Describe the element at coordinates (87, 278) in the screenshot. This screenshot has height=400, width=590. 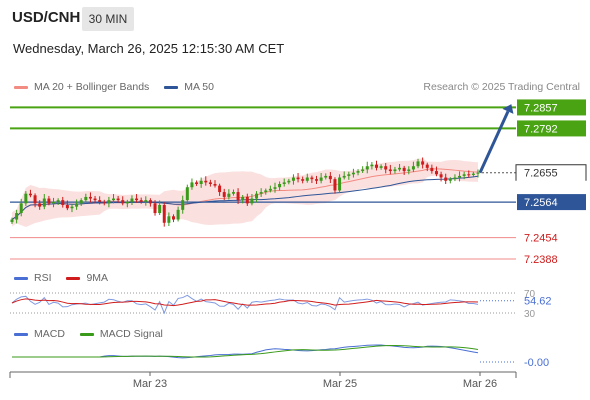
I see `legend-item-9ma: 9MA` at that location.